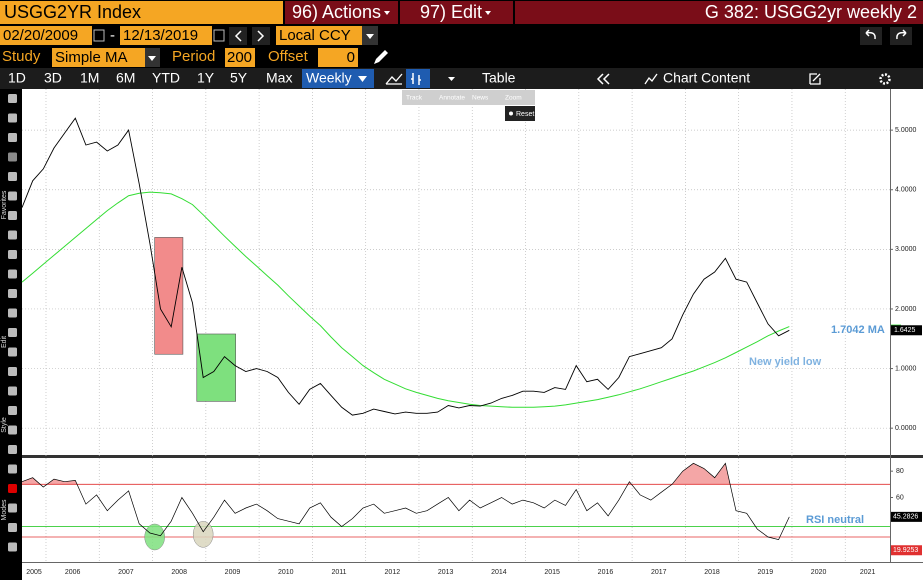 Image resolution: width=923 pixels, height=580 pixels. What do you see at coordinates (279, 78) in the screenshot?
I see `range-button: Max` at bounding box center [279, 78].